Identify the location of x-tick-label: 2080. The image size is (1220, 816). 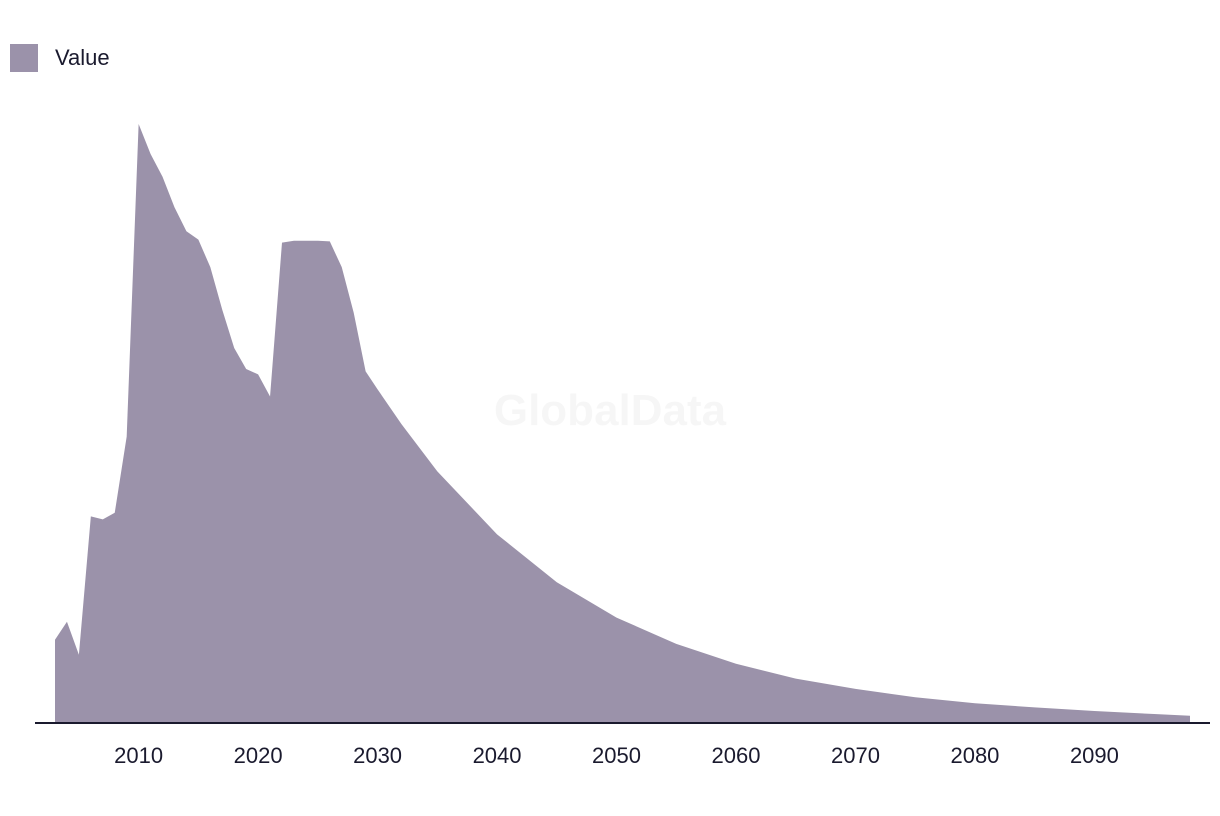
(974, 755).